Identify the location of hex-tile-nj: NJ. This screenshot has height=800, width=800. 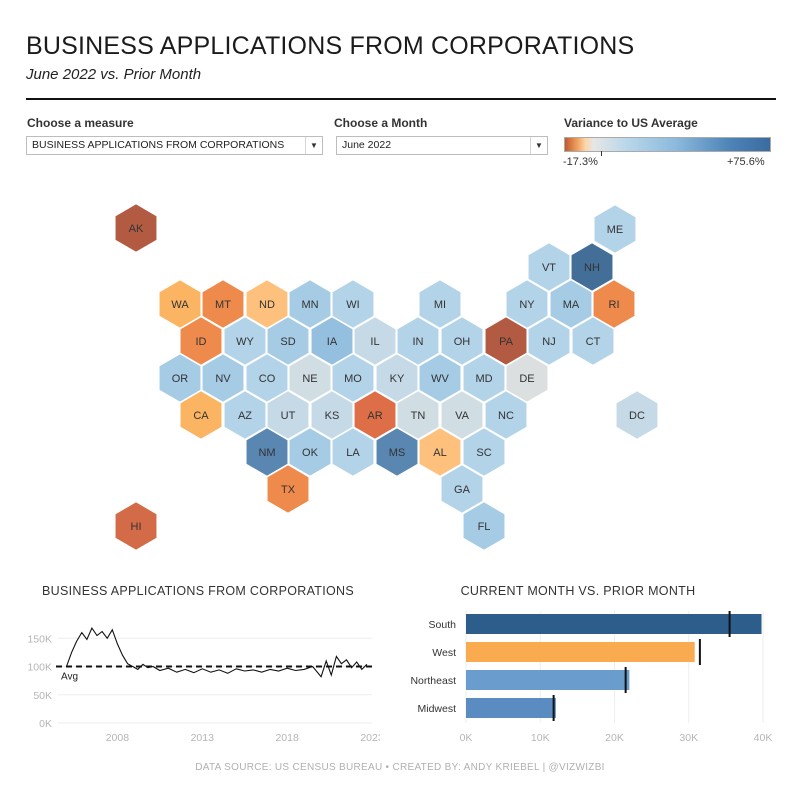
(549, 341).